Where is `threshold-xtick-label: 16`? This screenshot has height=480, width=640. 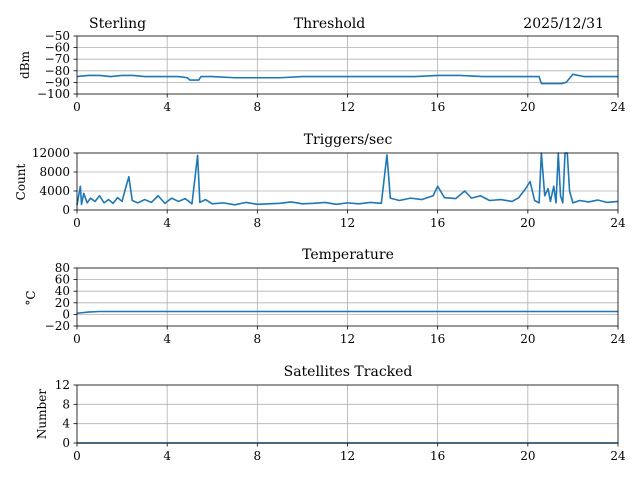 threshold-xtick-label: 16 is located at coordinates (437, 107).